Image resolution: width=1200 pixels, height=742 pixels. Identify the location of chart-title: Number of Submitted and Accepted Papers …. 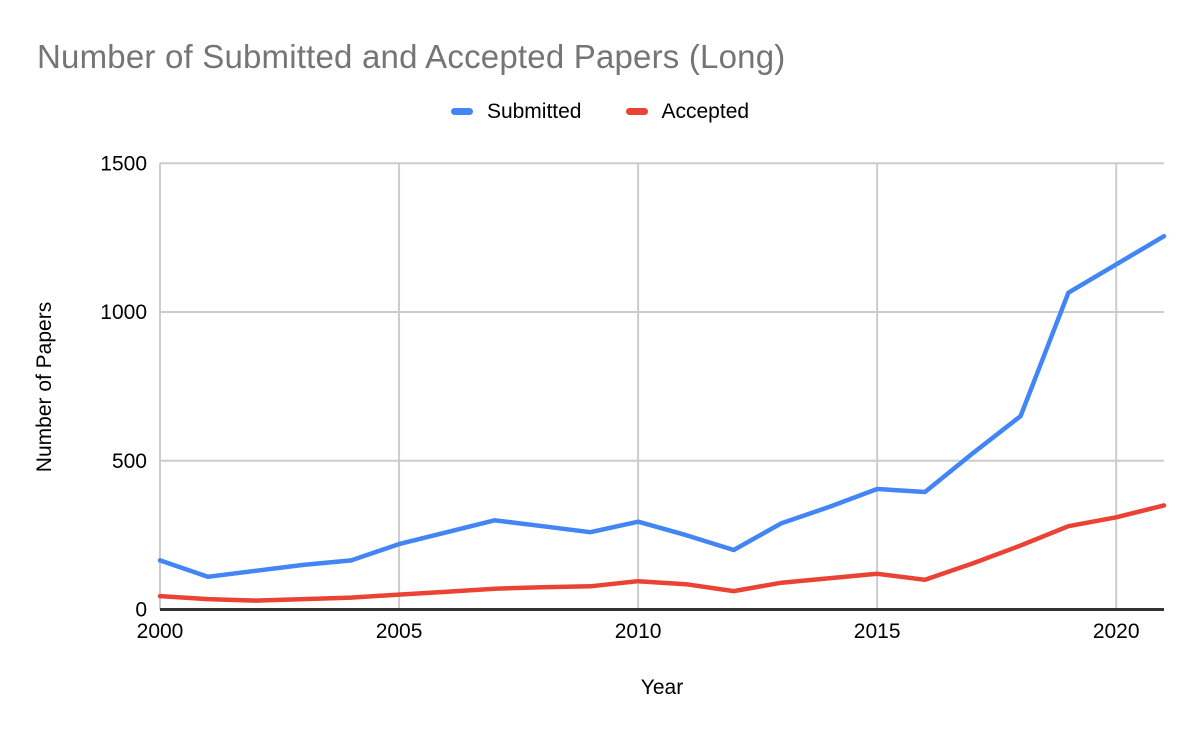
(411, 56).